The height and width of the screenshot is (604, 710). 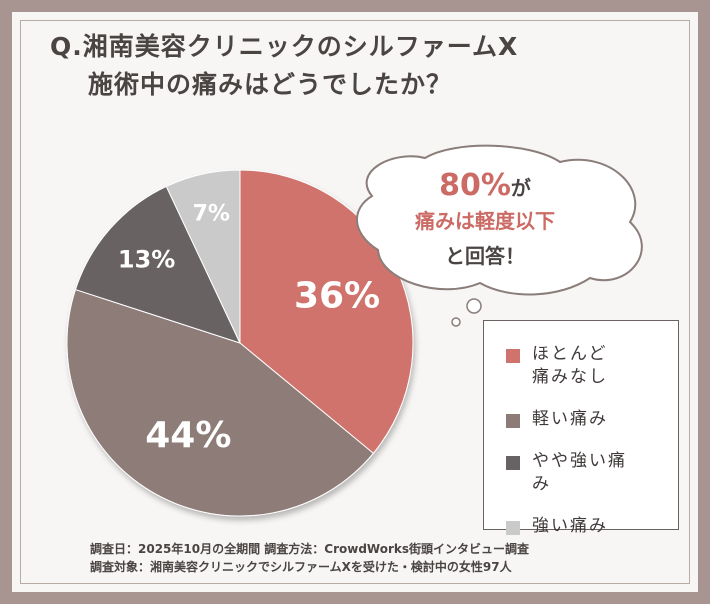 I want to click on legend-item: やや強い痛み, so click(x=592, y=473).